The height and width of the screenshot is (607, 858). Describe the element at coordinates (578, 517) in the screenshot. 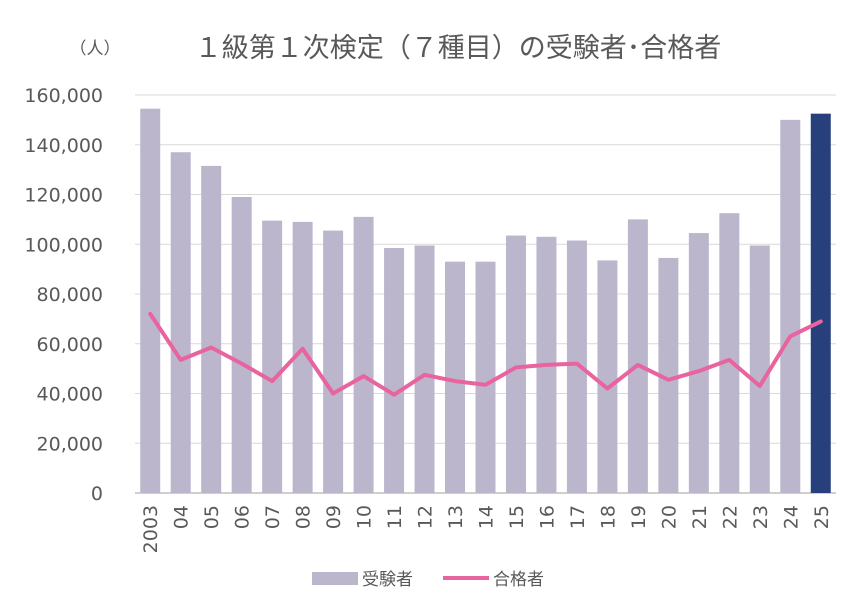

I see `x-tick-label: 17` at that location.